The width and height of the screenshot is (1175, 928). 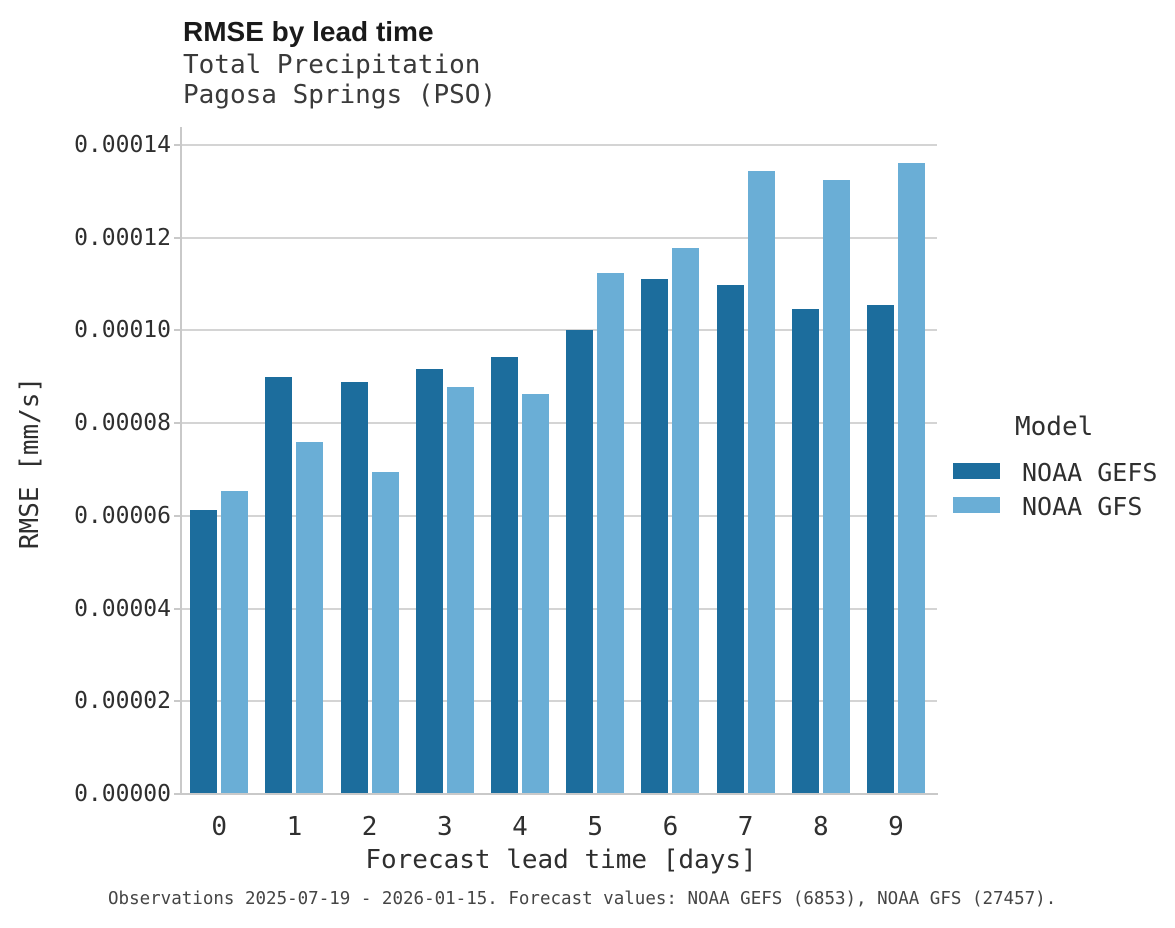 What do you see at coordinates (444, 827) in the screenshot?
I see `x-tick-label-day-3: 3` at bounding box center [444, 827].